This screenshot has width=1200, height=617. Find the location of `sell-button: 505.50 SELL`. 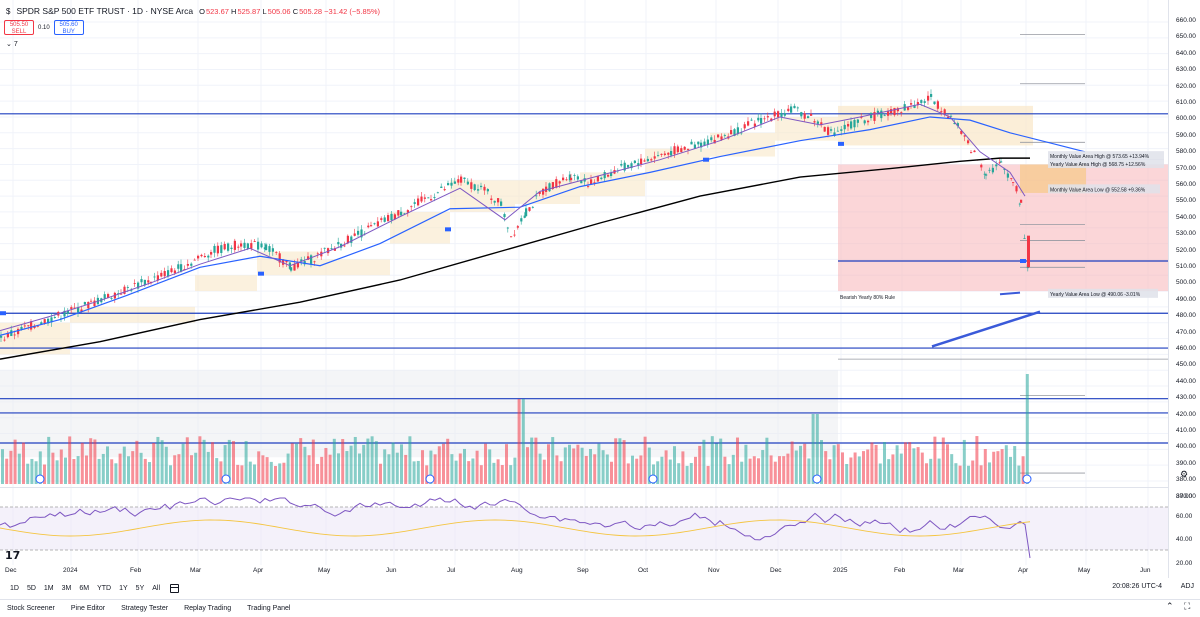

sell-button: 505.50 SELL is located at coordinates (19, 27).